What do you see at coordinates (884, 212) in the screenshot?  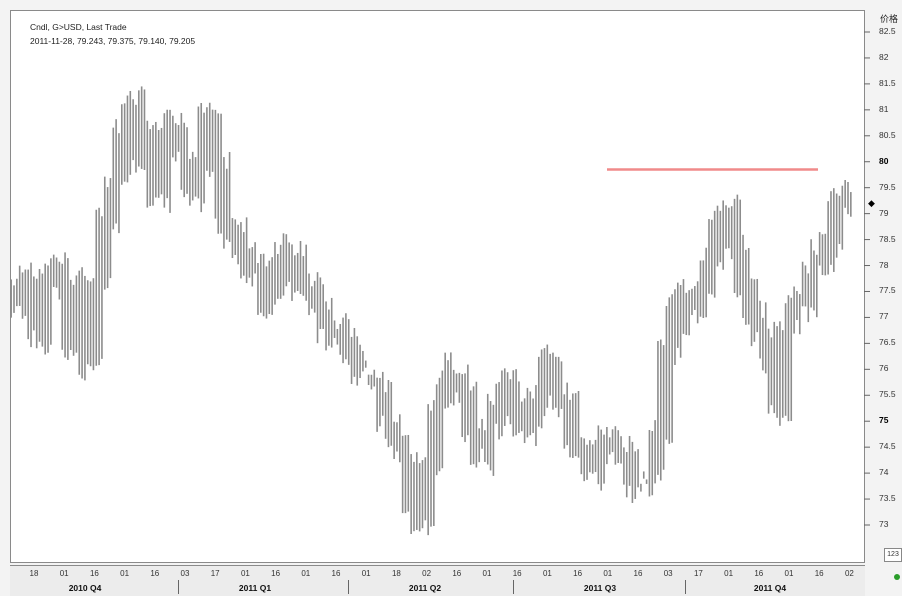 I see `price-tick-label: 79` at bounding box center [884, 212].